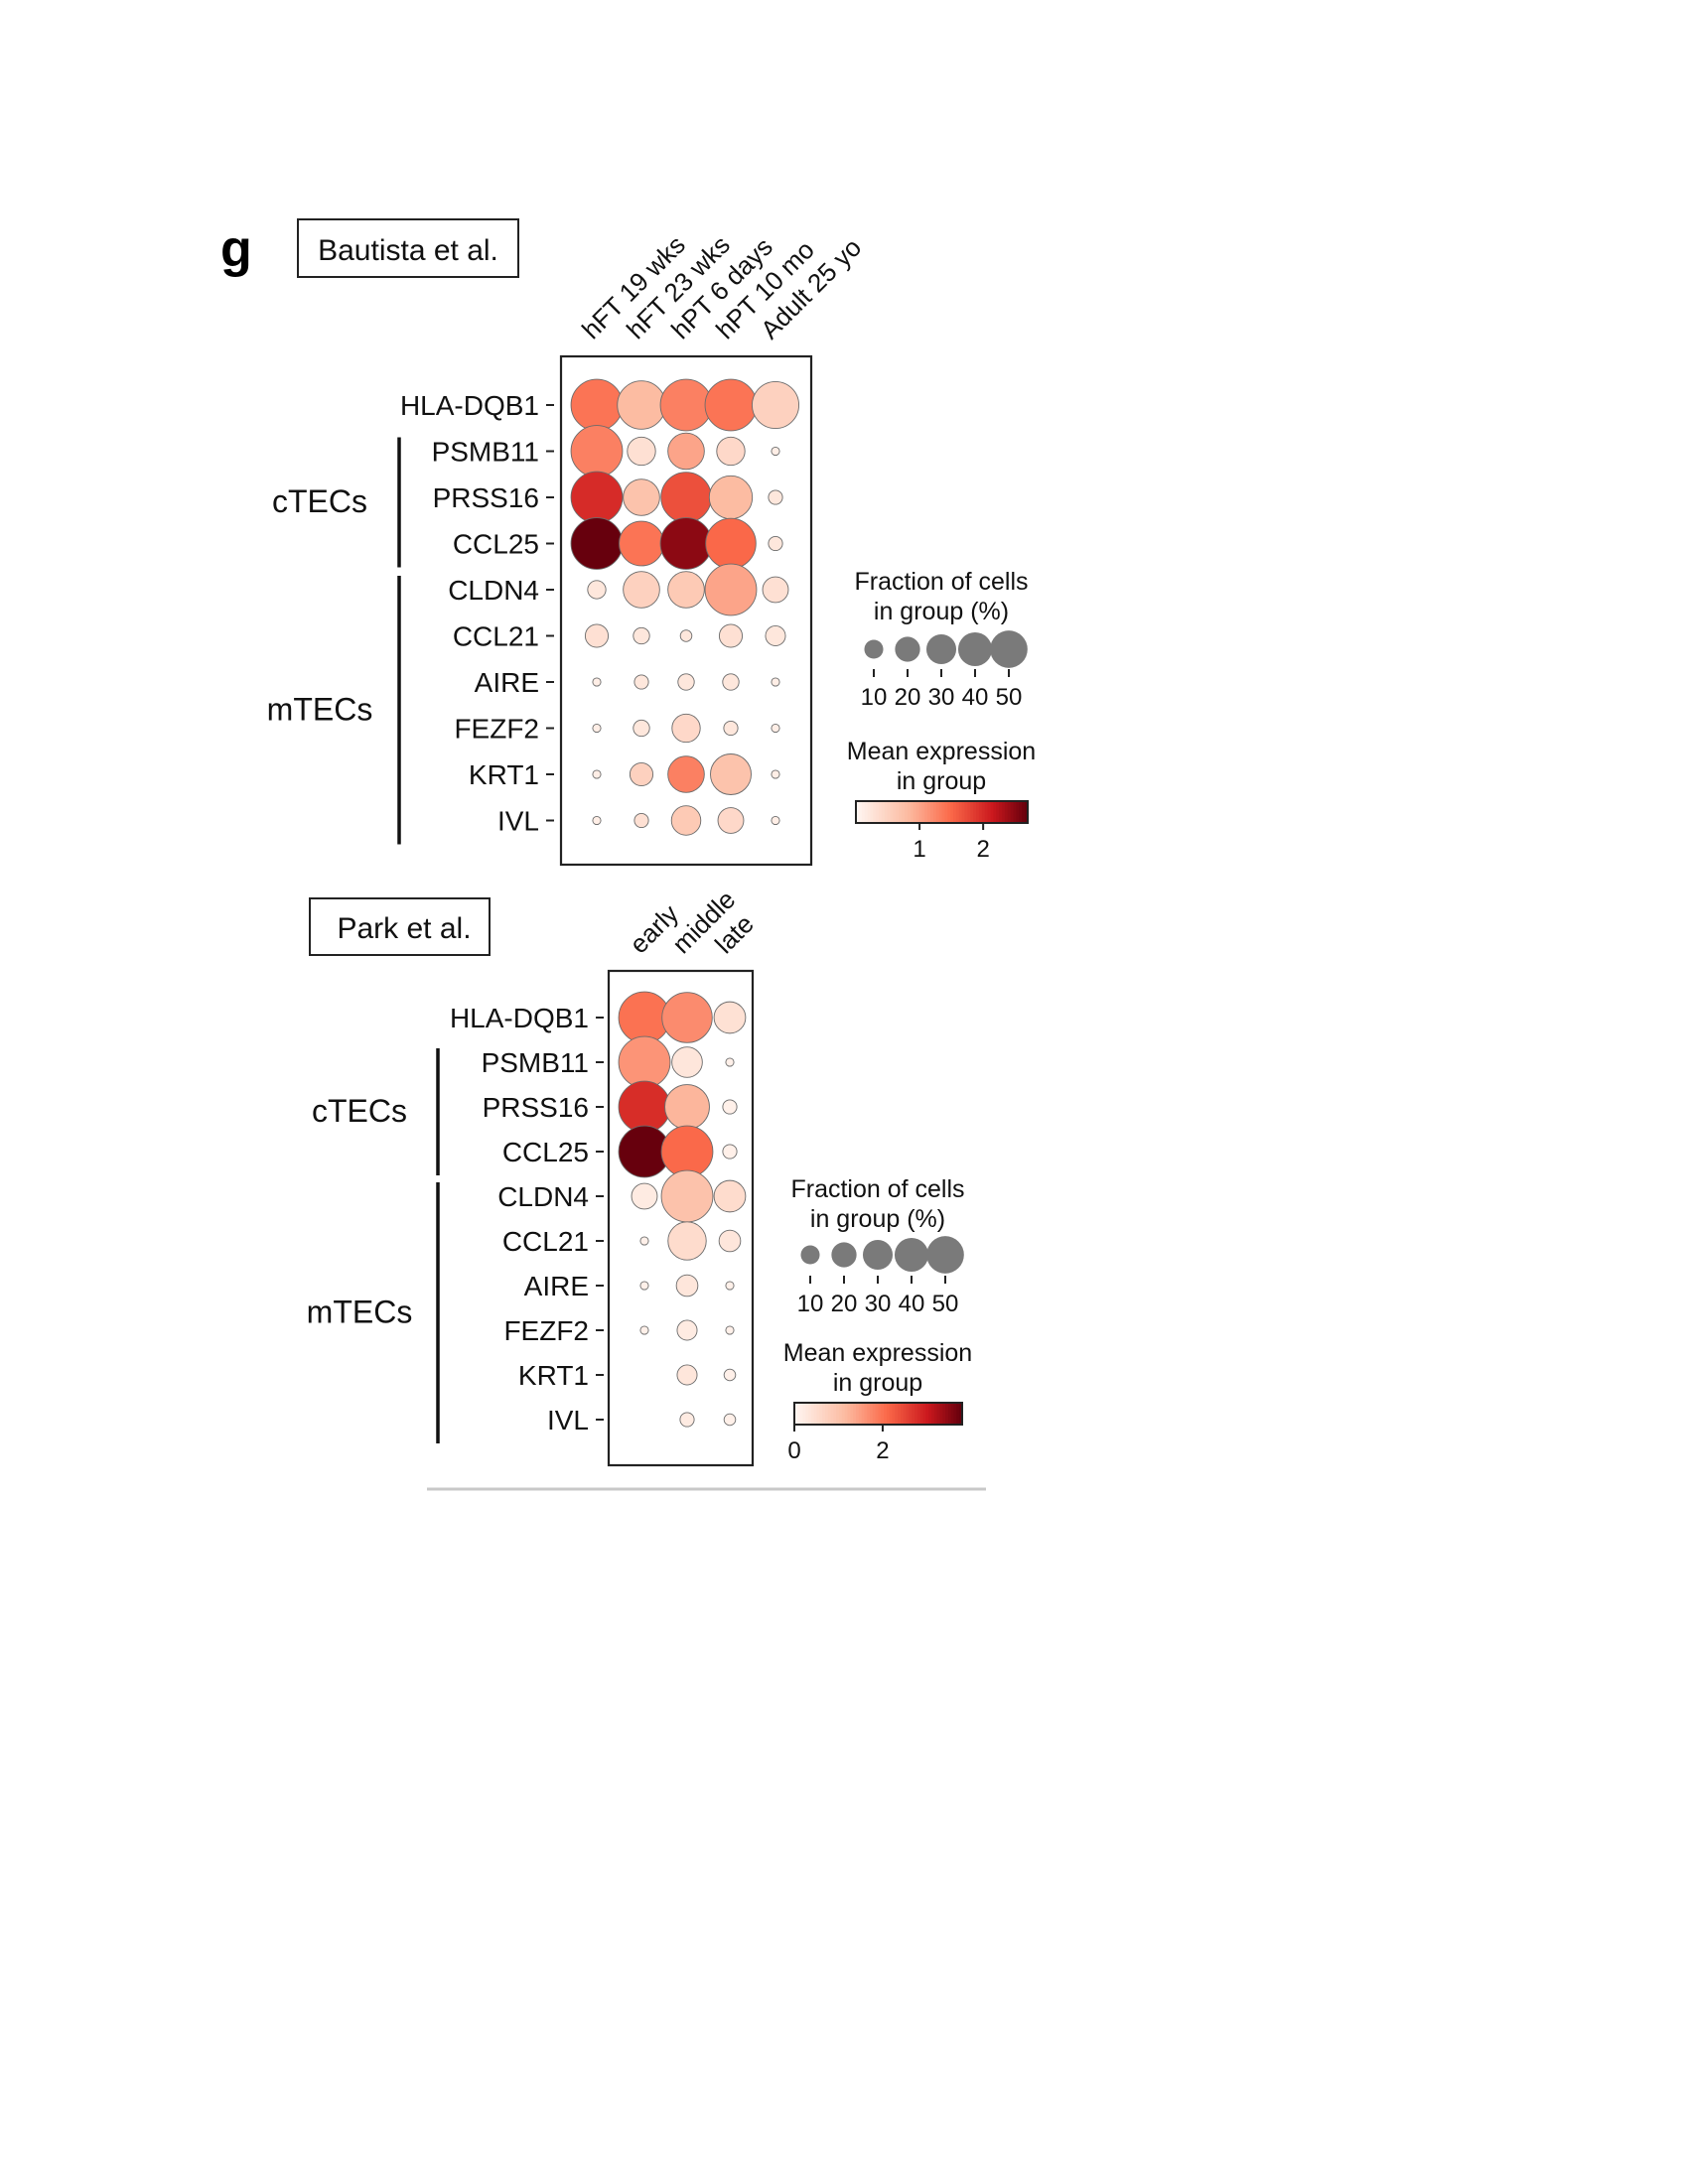 Image resolution: width=1688 pixels, height=2184 pixels. Describe the element at coordinates (686, 610) in the screenshot. I see `plot-frame` at that location.